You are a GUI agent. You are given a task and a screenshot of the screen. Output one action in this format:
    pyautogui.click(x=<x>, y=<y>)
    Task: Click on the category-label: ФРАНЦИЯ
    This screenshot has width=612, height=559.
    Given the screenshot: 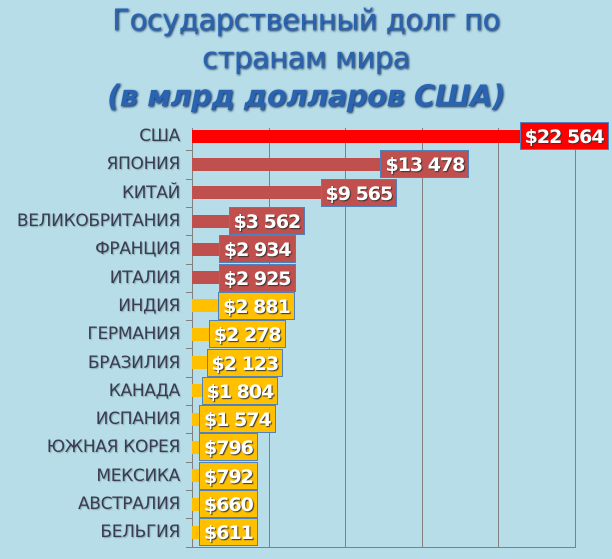 What is the action you would take?
    pyautogui.click(x=137, y=249)
    